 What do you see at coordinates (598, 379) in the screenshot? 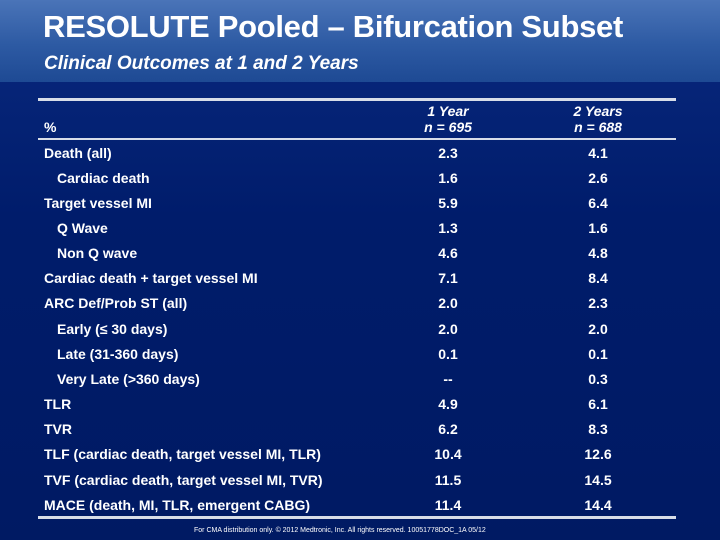
I see `value-2-years: 0.3` at bounding box center [598, 379].